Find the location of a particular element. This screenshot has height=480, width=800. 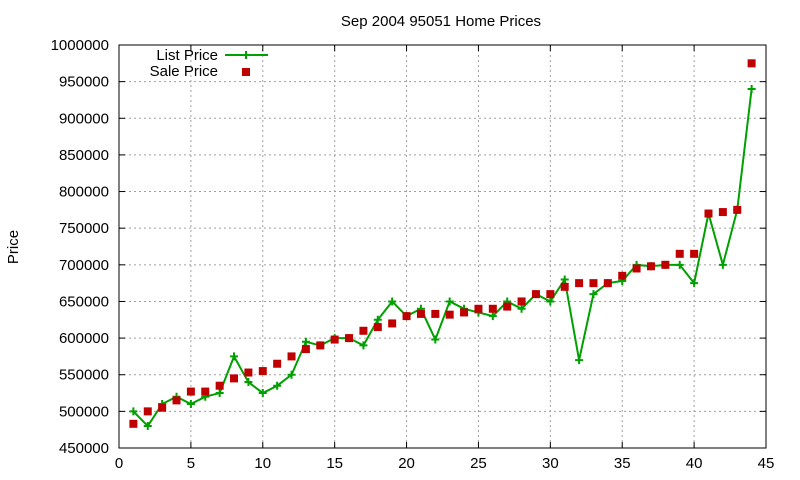

x-tick-label: 15 is located at coordinates (334, 463).